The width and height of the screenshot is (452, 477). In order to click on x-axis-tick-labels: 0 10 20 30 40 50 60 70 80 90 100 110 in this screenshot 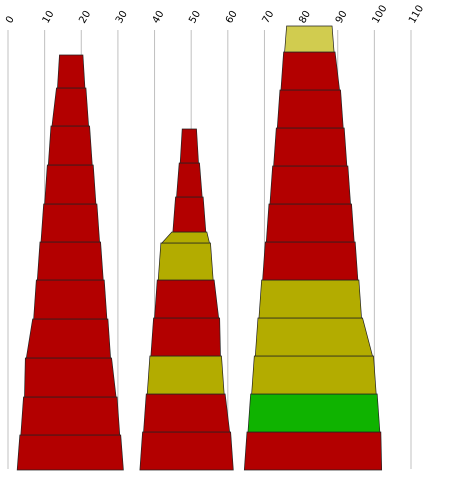, I will do `click(215, 14)`.